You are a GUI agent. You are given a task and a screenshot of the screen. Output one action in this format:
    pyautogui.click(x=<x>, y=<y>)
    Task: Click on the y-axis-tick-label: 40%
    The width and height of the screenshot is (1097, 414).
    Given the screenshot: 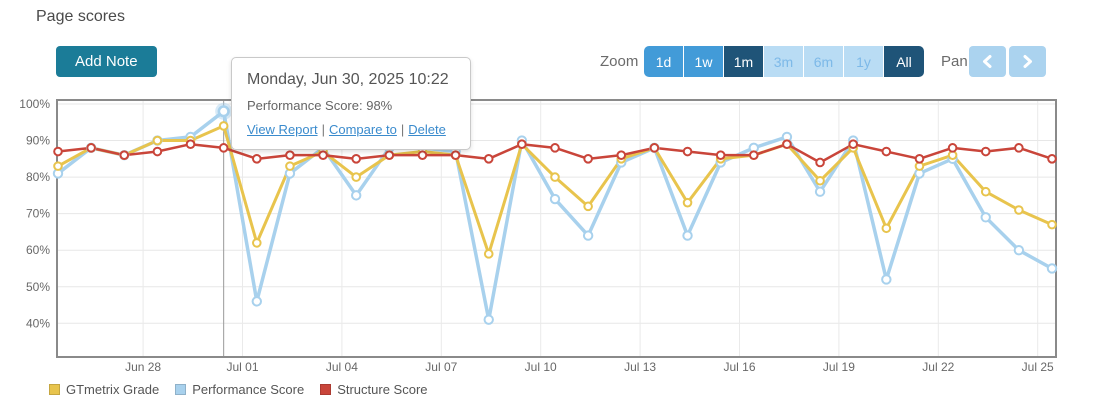 What is the action you would take?
    pyautogui.click(x=38, y=323)
    